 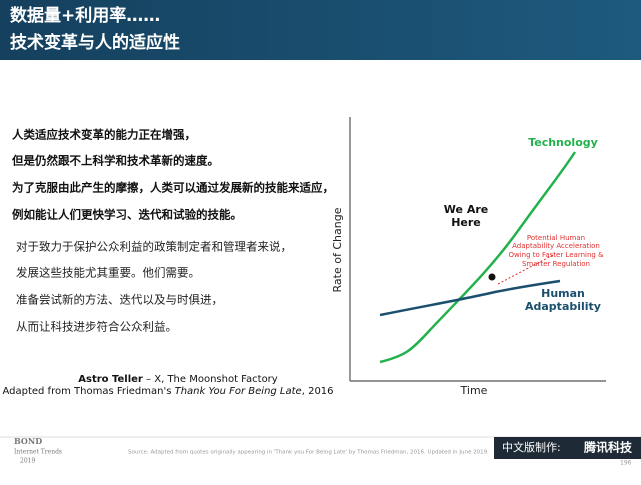 What do you see at coordinates (556, 238) in the screenshot?
I see `potential-label: Potential Human` at bounding box center [556, 238].